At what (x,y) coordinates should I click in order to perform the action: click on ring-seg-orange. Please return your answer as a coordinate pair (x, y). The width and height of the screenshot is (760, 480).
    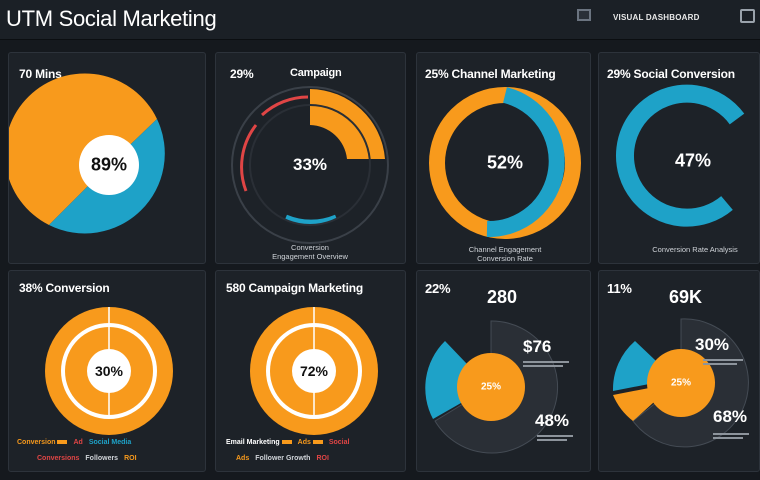
    Looking at the image, I should click on (347, 124).